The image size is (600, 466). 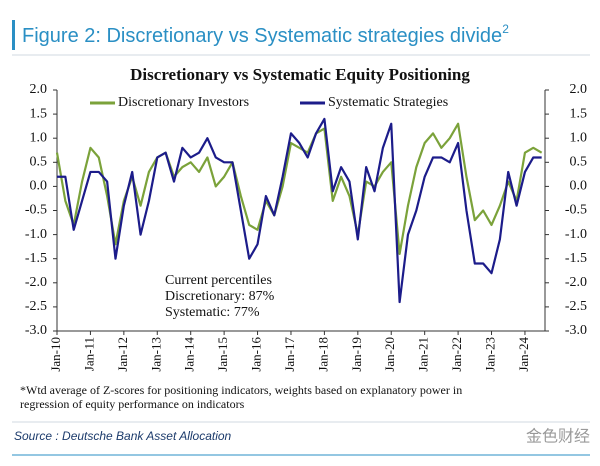 What do you see at coordinates (222, 354) in the screenshot?
I see `x-tick-label: Jan-15` at bounding box center [222, 354].